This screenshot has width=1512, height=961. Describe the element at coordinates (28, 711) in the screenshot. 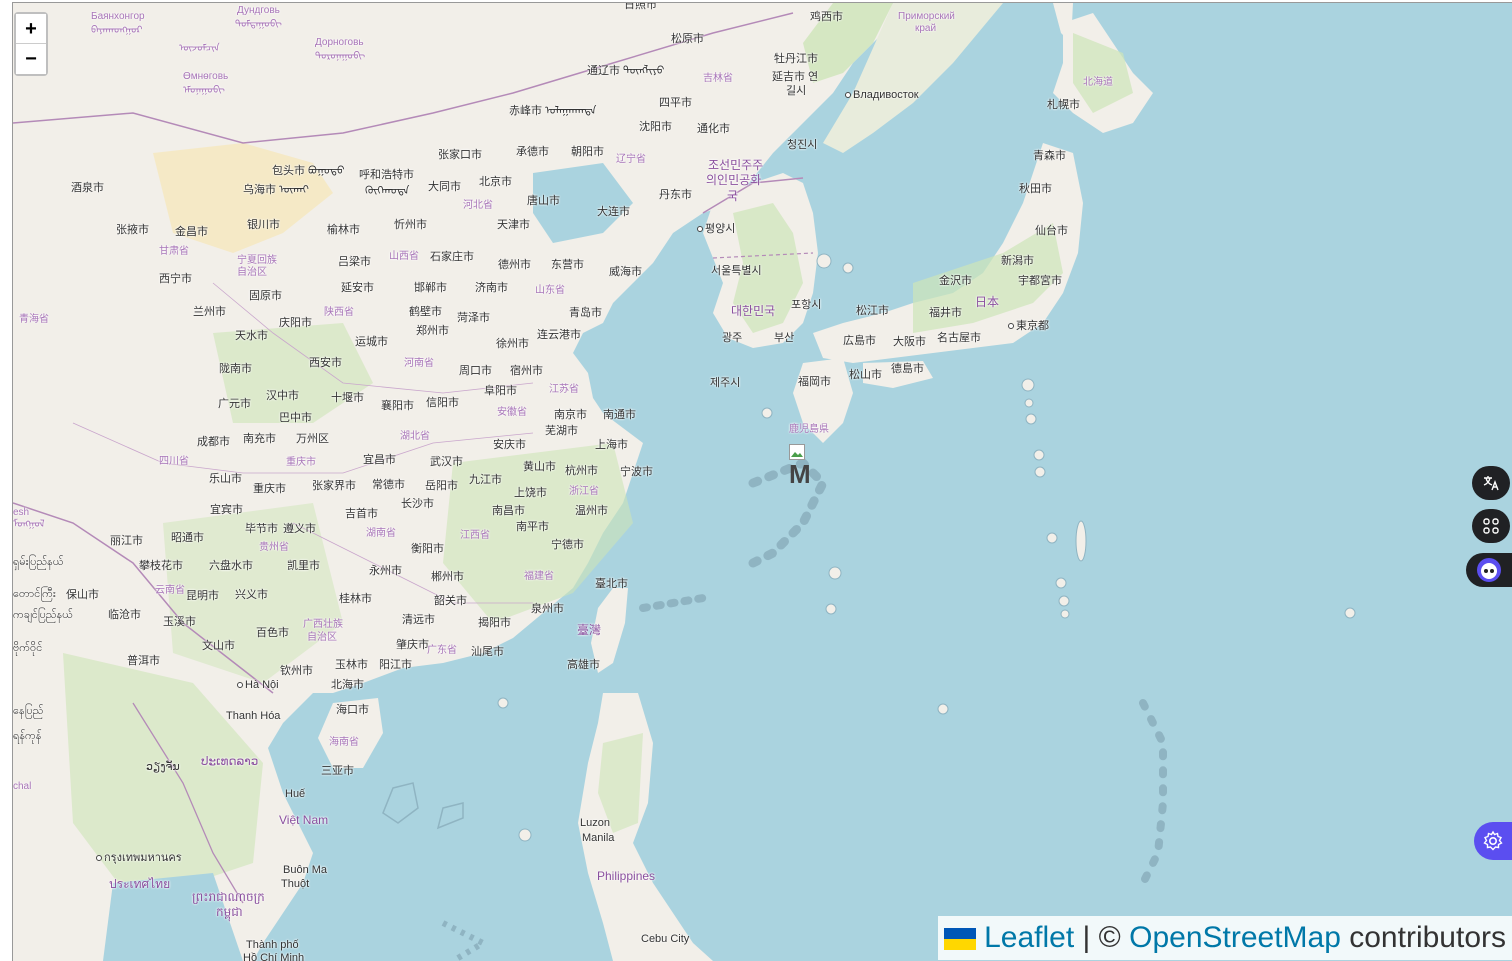

I see `map-label: နေပြည်` at that location.